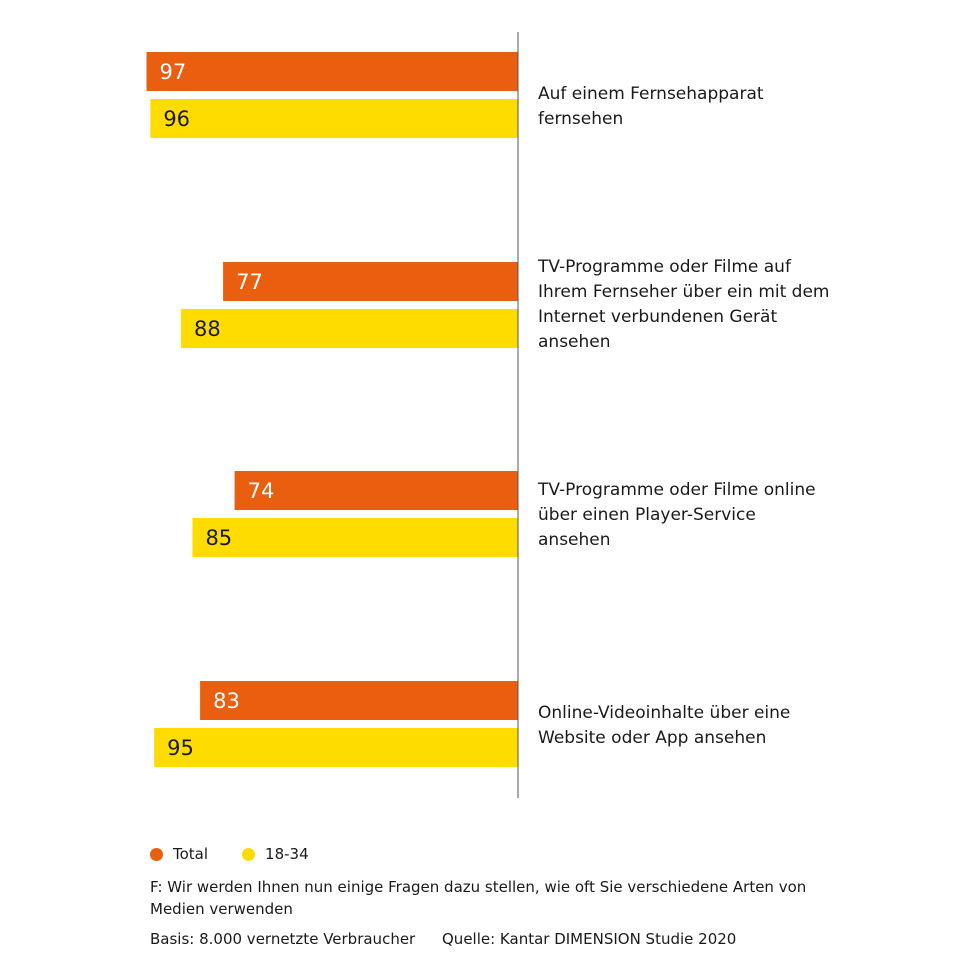 The width and height of the screenshot is (971, 969). What do you see at coordinates (176, 119) in the screenshot?
I see `data-label-18-34-0: 96` at bounding box center [176, 119].